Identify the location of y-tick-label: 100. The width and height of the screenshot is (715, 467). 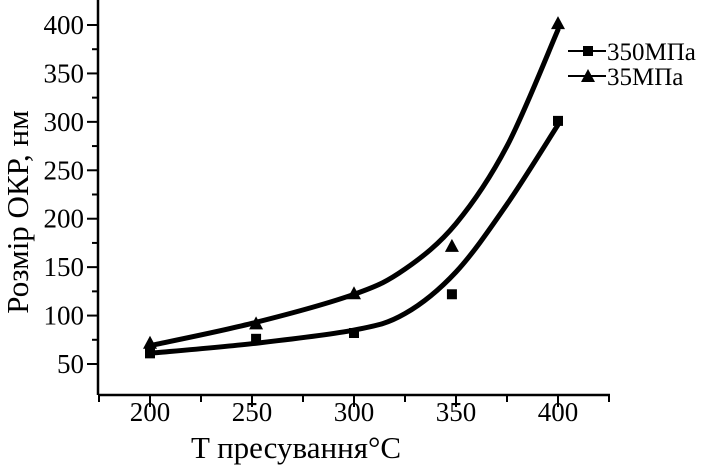
(64, 316).